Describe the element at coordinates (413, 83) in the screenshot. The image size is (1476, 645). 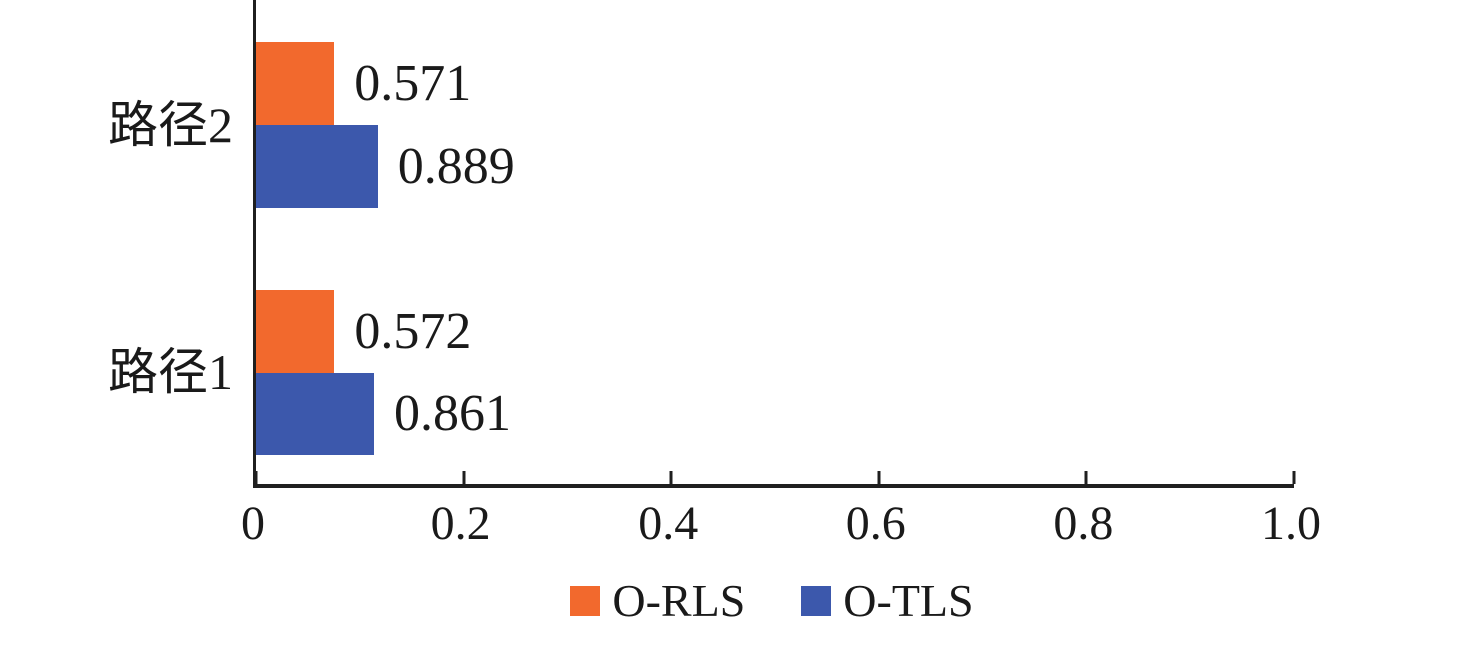
I see `bar-value-label: 0.571` at that location.